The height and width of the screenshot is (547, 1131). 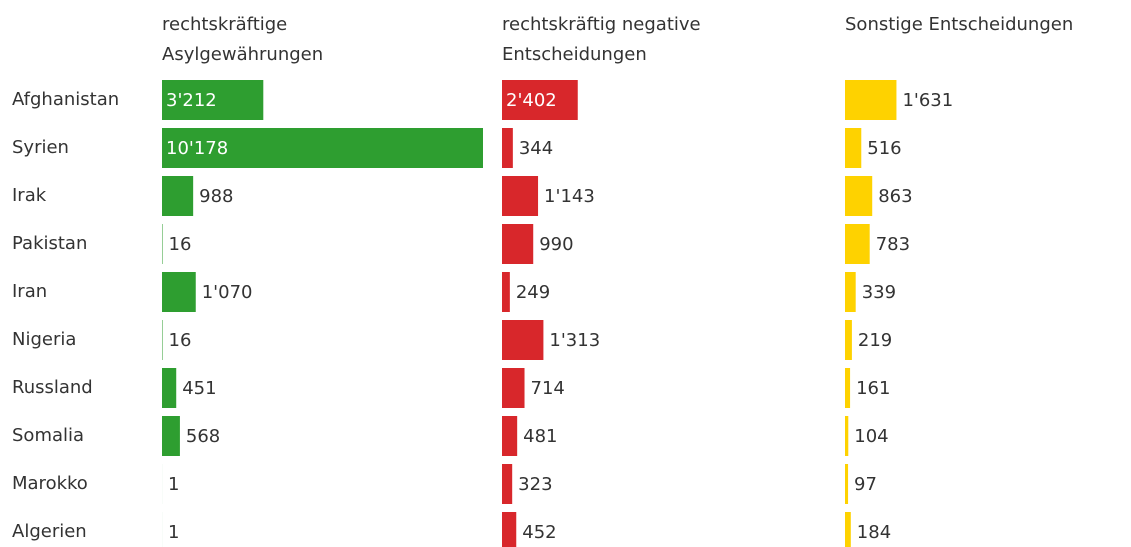 I want to click on value-label: 1'143, so click(x=569, y=196).